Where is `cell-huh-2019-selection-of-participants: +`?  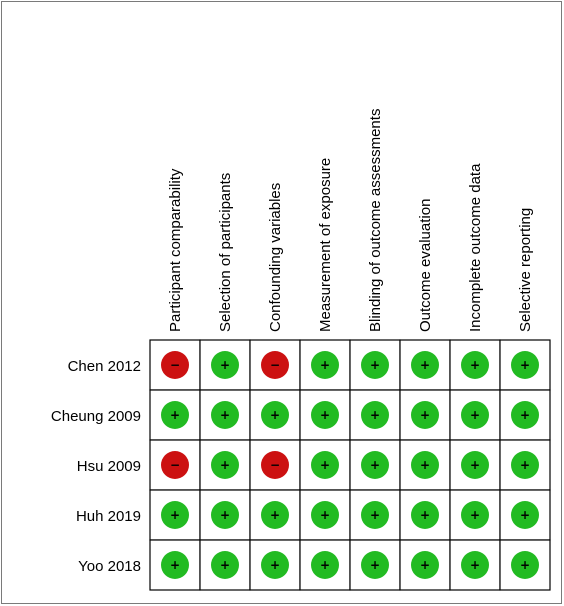 cell-huh-2019-selection-of-participants: + is located at coordinates (225, 515).